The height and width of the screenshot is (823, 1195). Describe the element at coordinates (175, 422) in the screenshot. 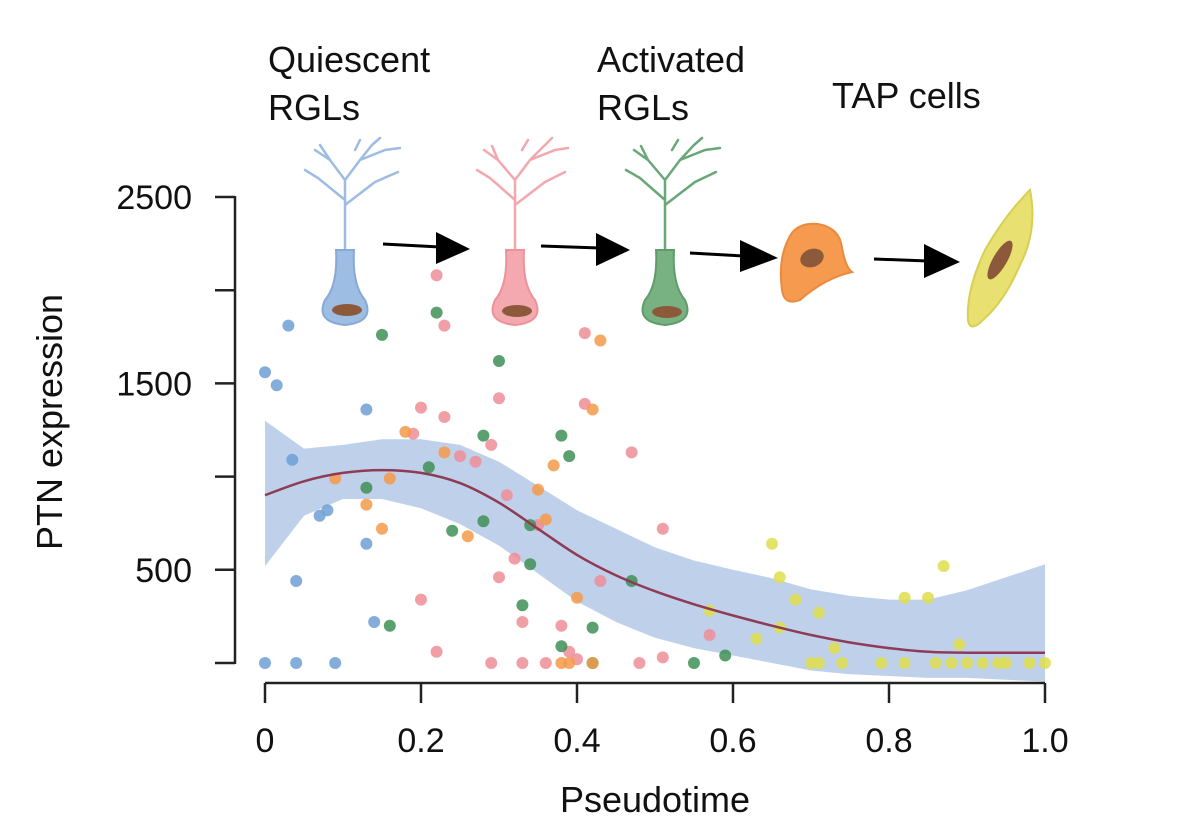

I see `y-axis-ticks: 500 1500 2500` at that location.